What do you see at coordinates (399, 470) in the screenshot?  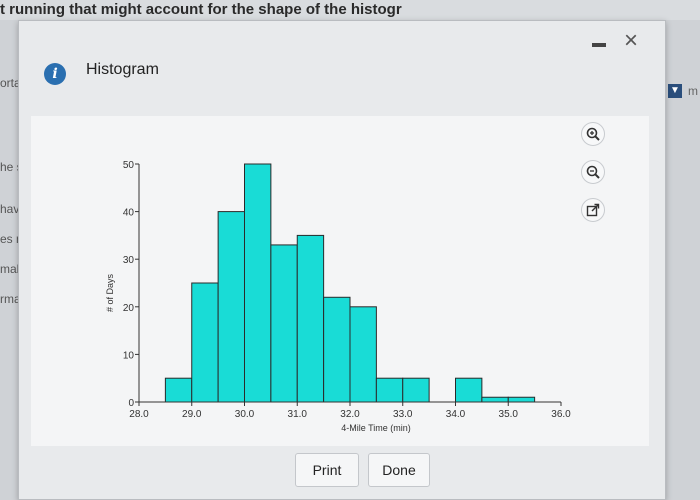 I see `done-button: Done` at bounding box center [399, 470].